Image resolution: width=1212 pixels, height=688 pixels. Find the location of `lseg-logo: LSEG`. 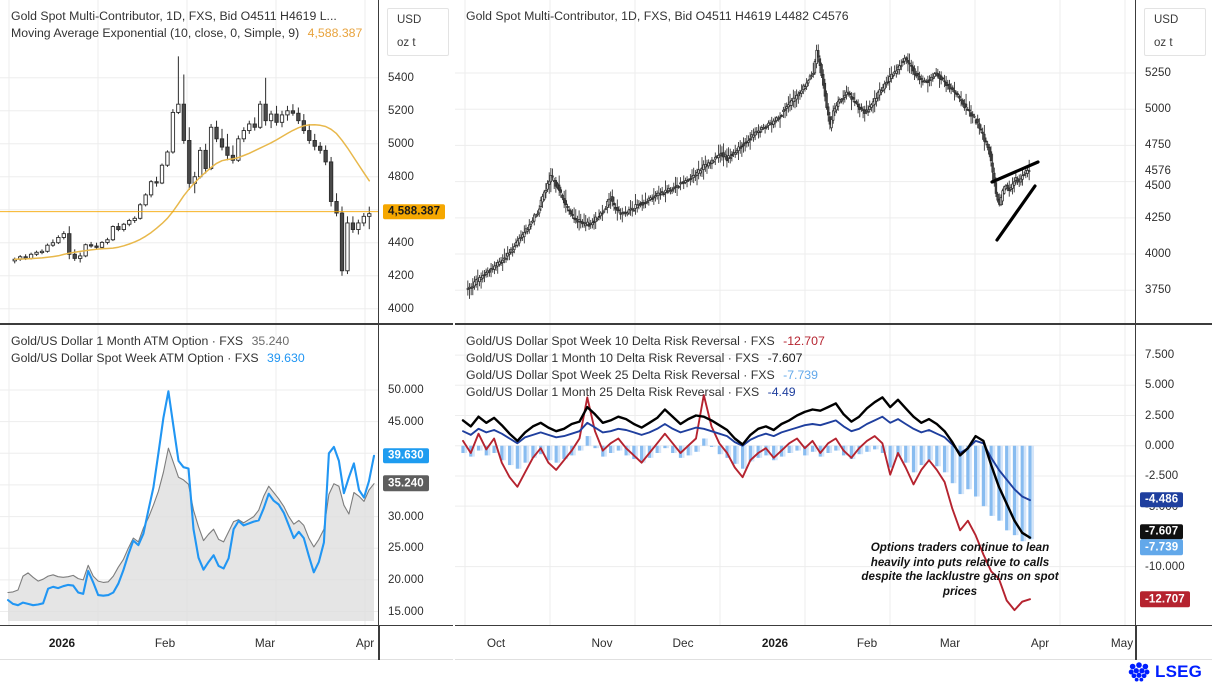

lseg-logo: LSEG is located at coordinates (1165, 672).